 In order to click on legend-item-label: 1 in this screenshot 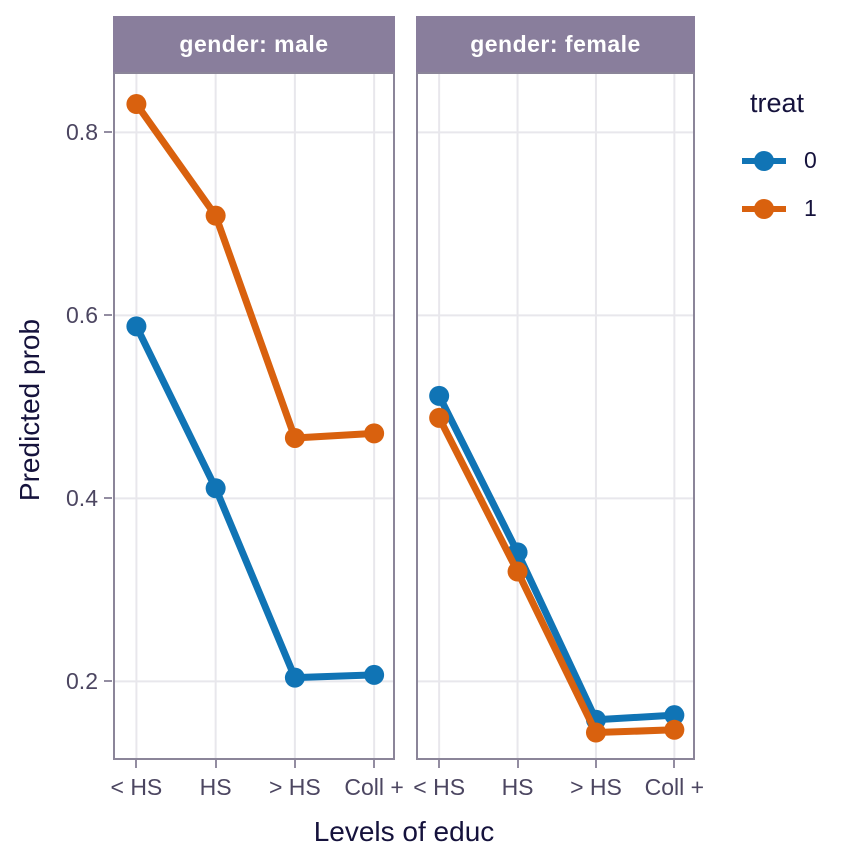, I will do `click(810, 208)`.